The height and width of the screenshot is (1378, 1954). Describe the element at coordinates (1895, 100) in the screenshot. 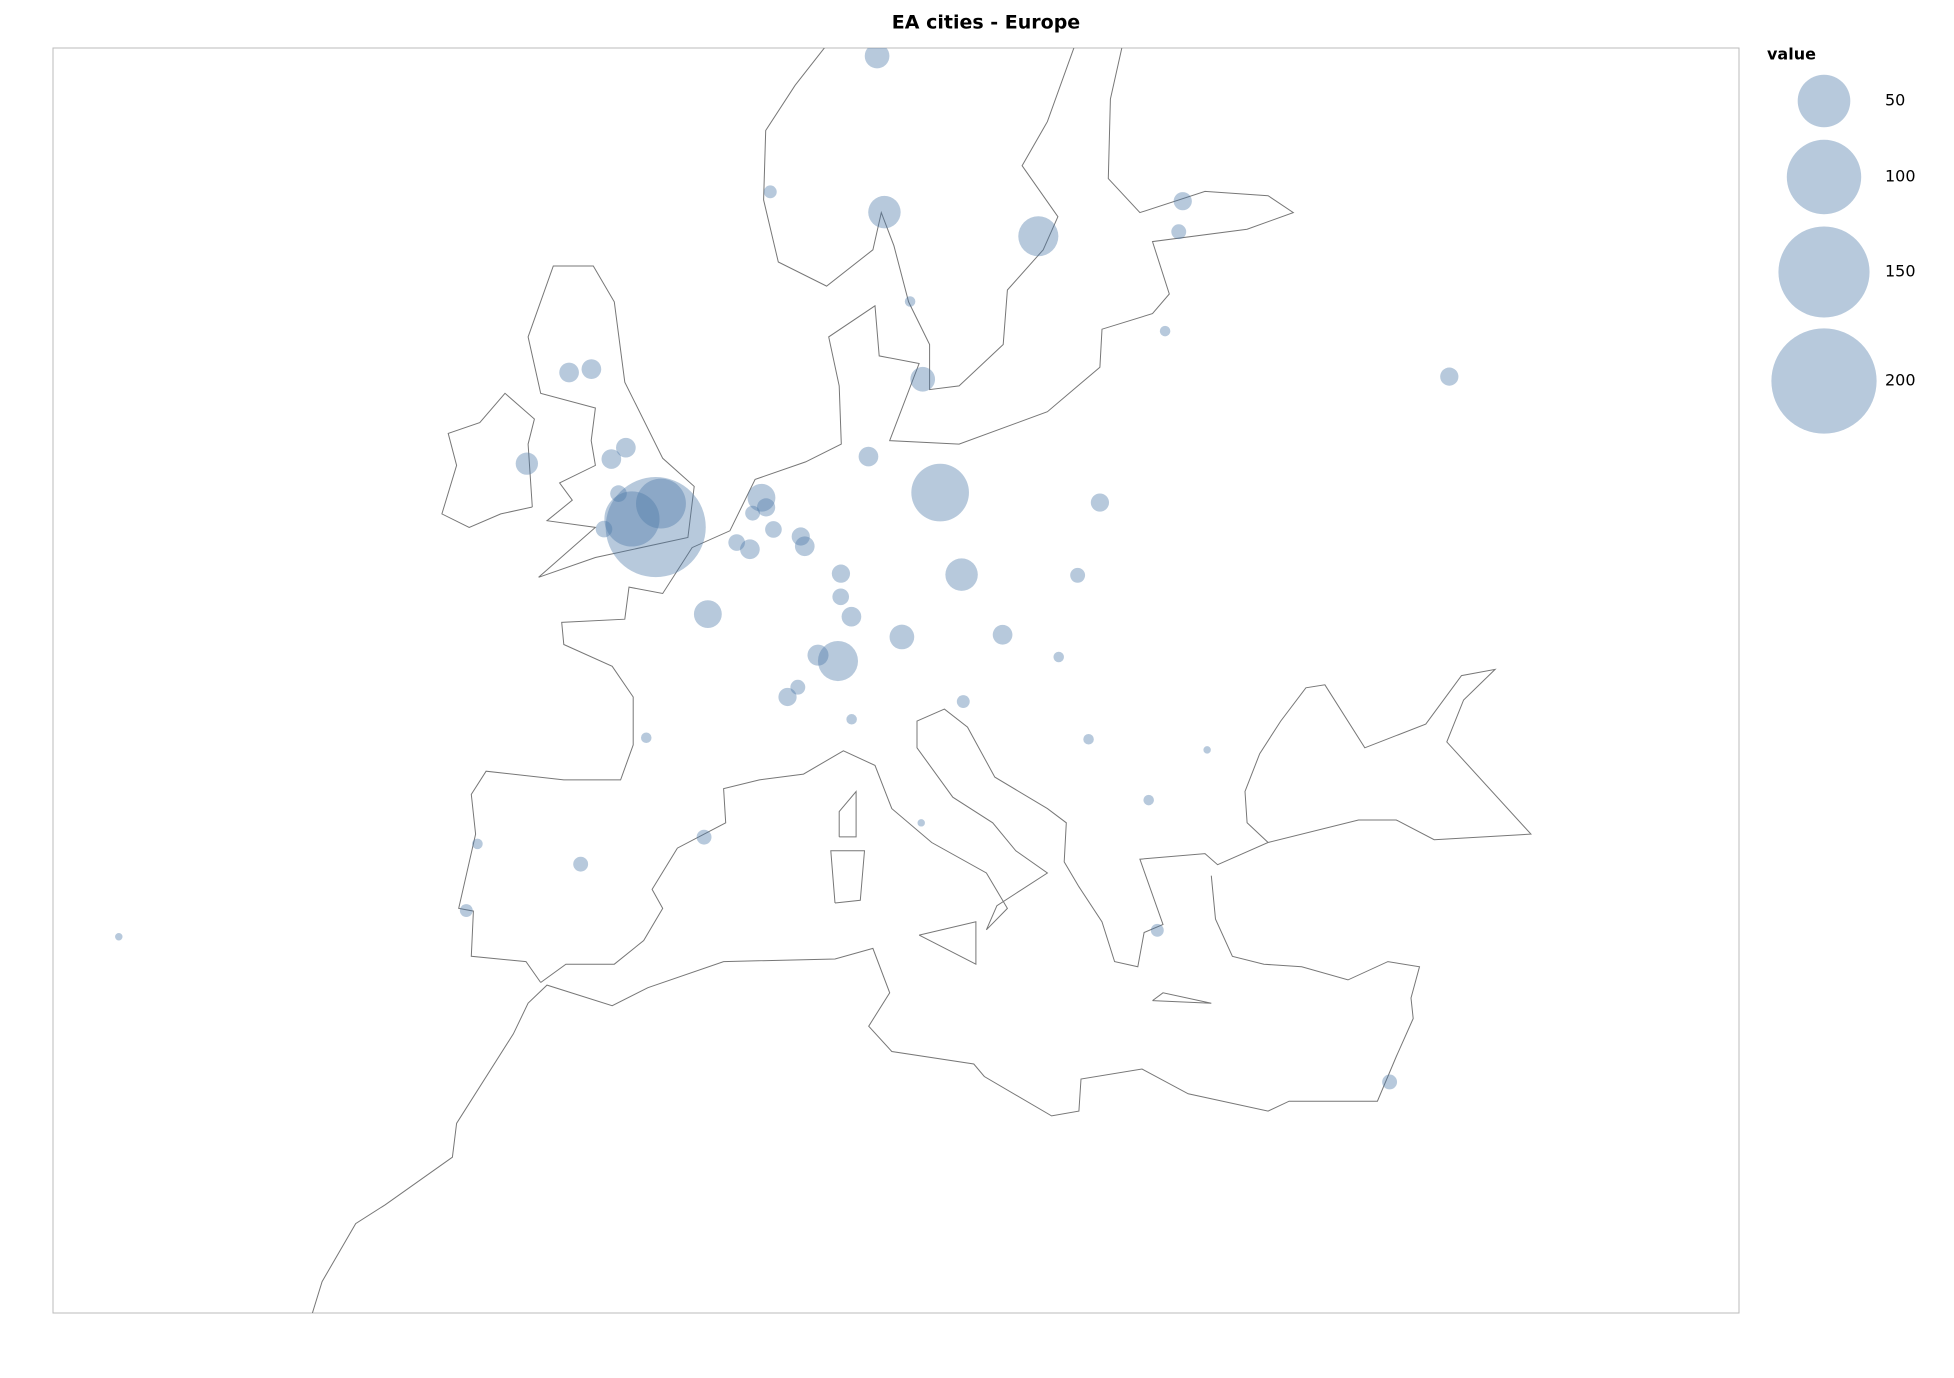

I see `legend-label: 50` at that location.